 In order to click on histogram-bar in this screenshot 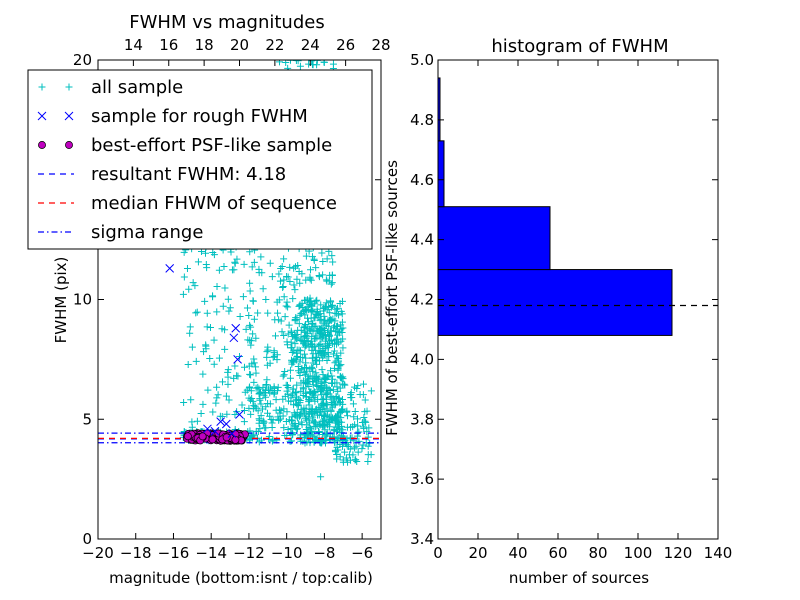, I will do `click(441, 174)`.